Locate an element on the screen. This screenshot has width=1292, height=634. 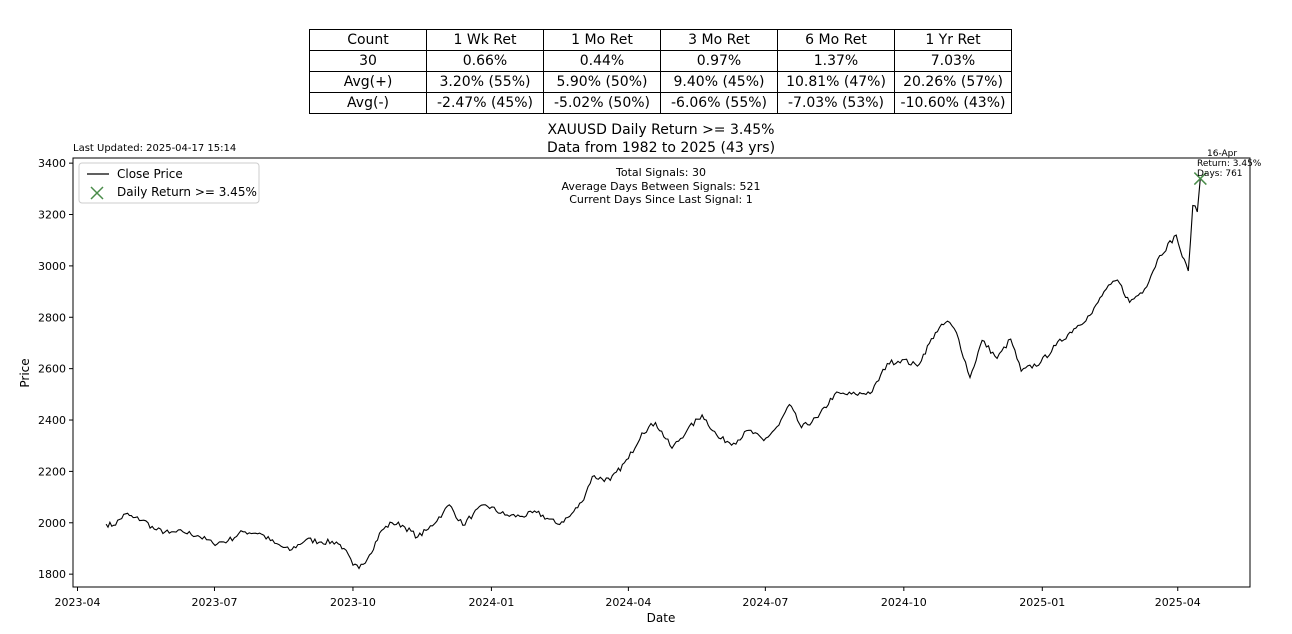
y-tick-label: 2600 is located at coordinates (52, 369).